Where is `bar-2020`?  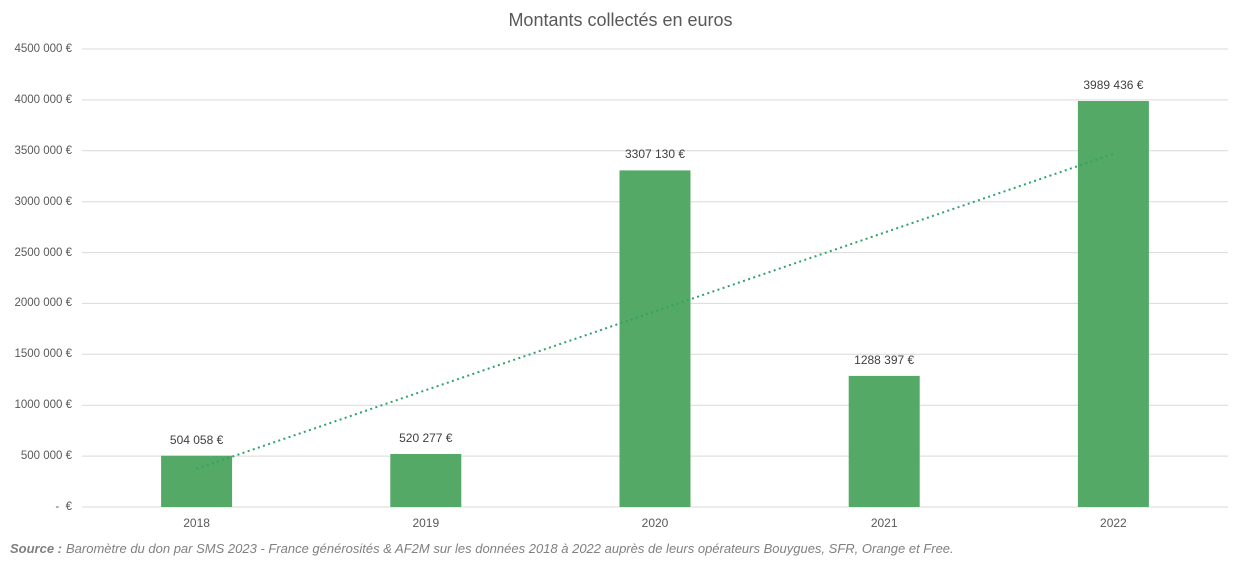
bar-2020 is located at coordinates (655, 338).